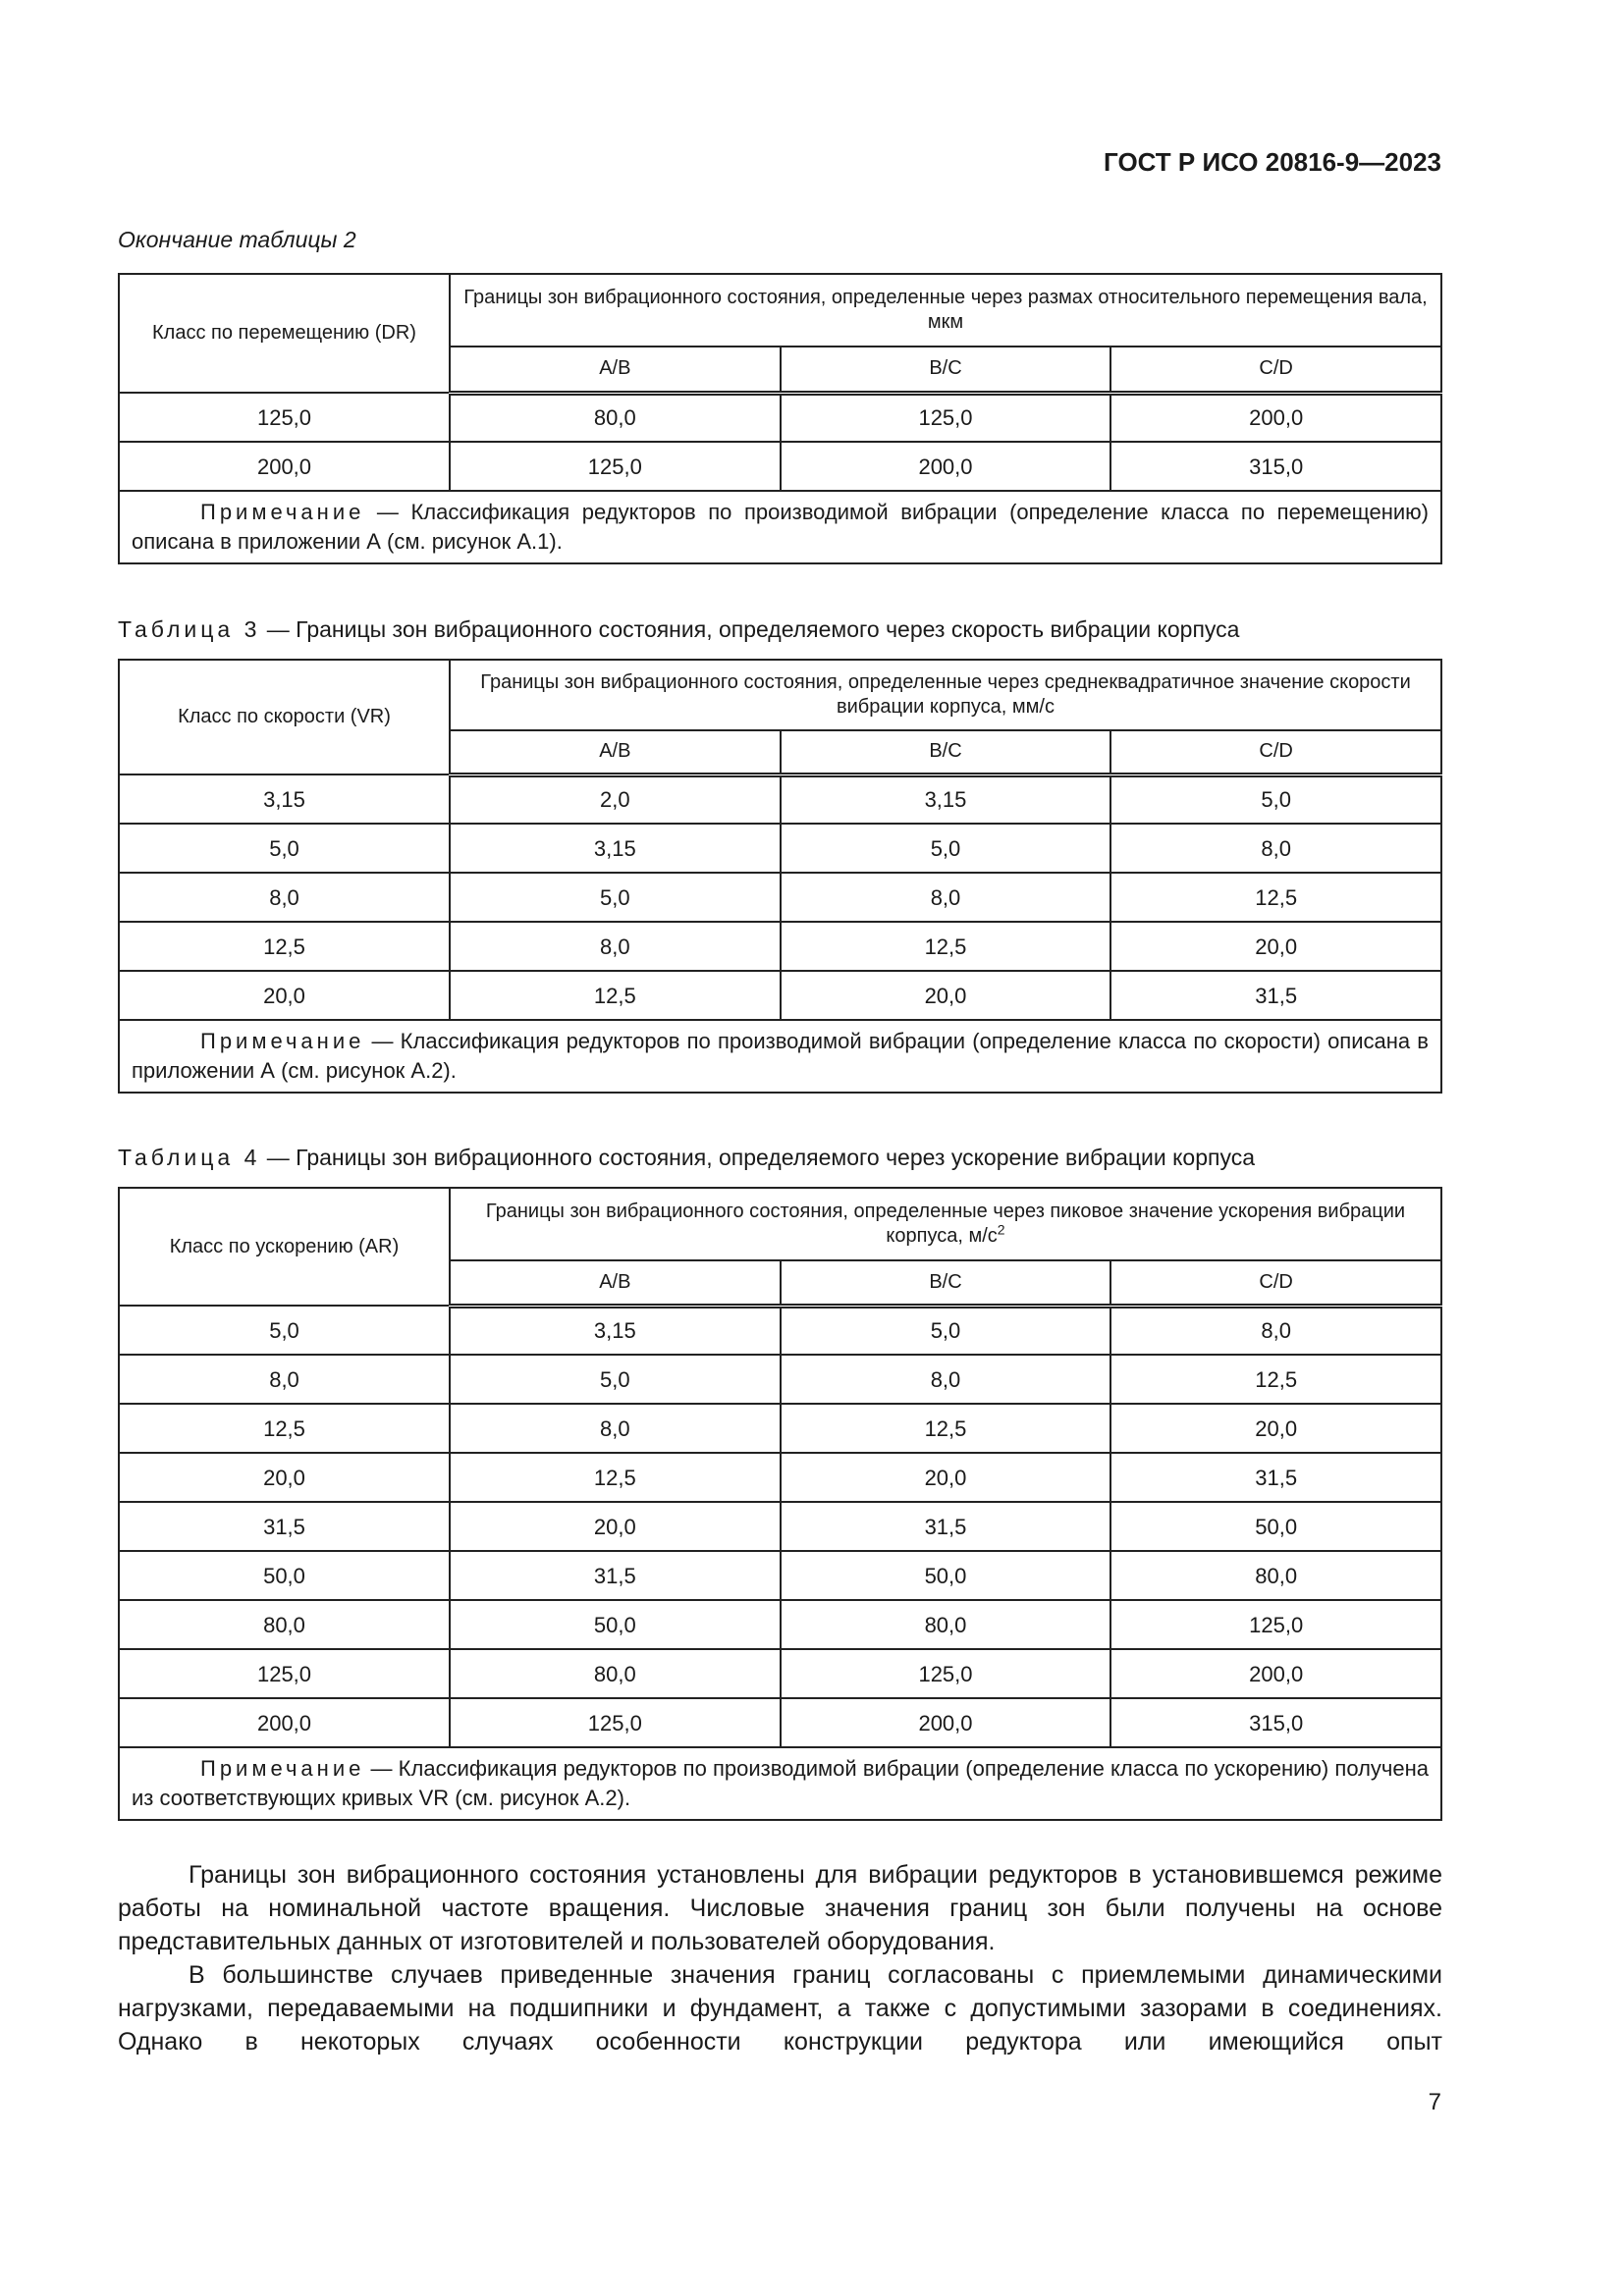 The image size is (1624, 2296). I want to click on table-row: 3,15 2,0 3,15 5,0, so click(780, 799).